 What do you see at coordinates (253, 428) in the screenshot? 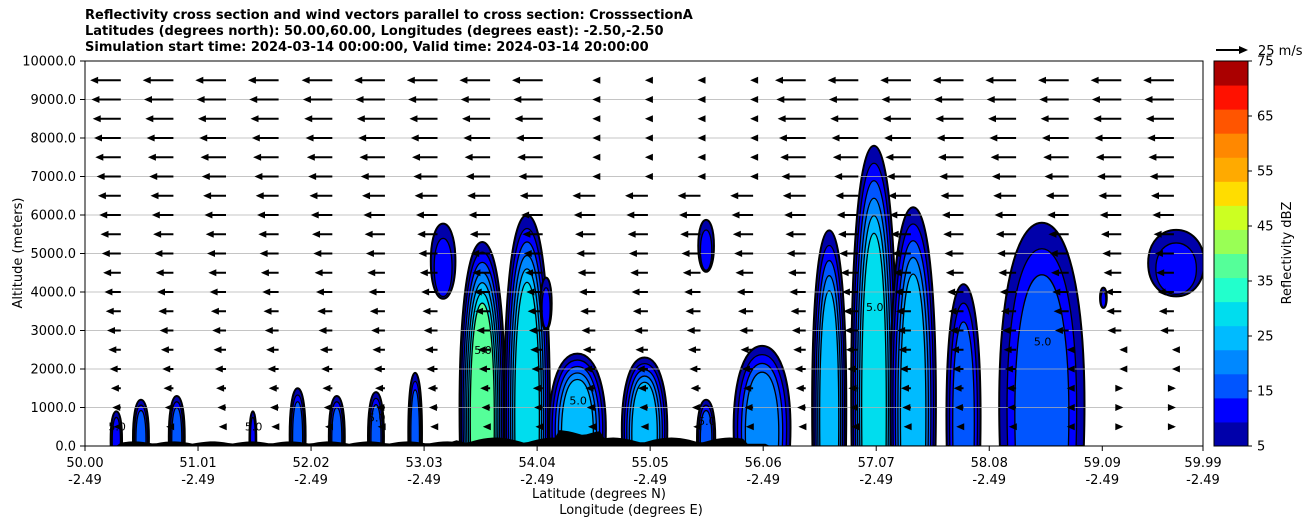
I see `reflectivity-cell: 5.0` at bounding box center [253, 428].